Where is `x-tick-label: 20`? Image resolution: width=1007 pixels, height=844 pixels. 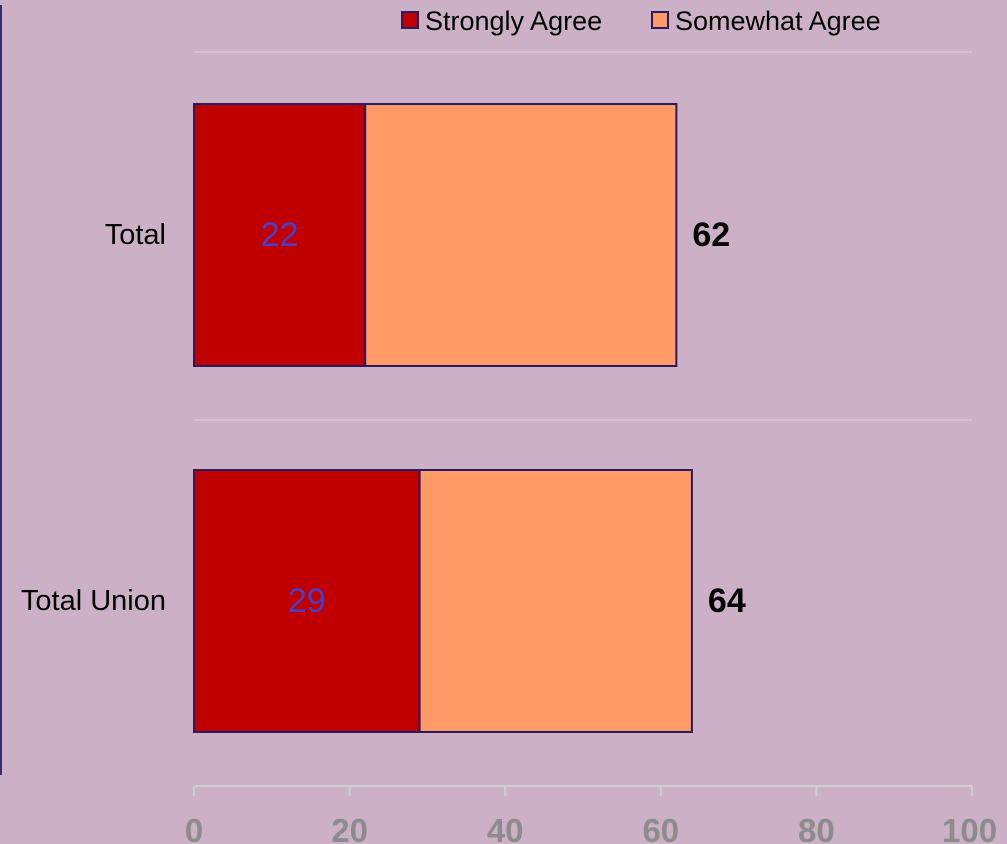
x-tick-label: 20 is located at coordinates (349, 828).